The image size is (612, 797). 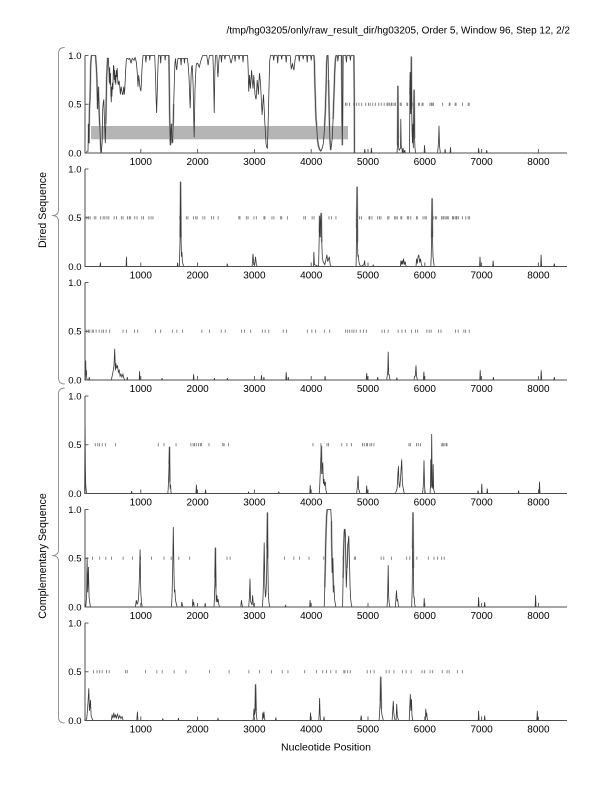 I want to click on svg-text: Complementary Sequence, so click(x=43, y=556).